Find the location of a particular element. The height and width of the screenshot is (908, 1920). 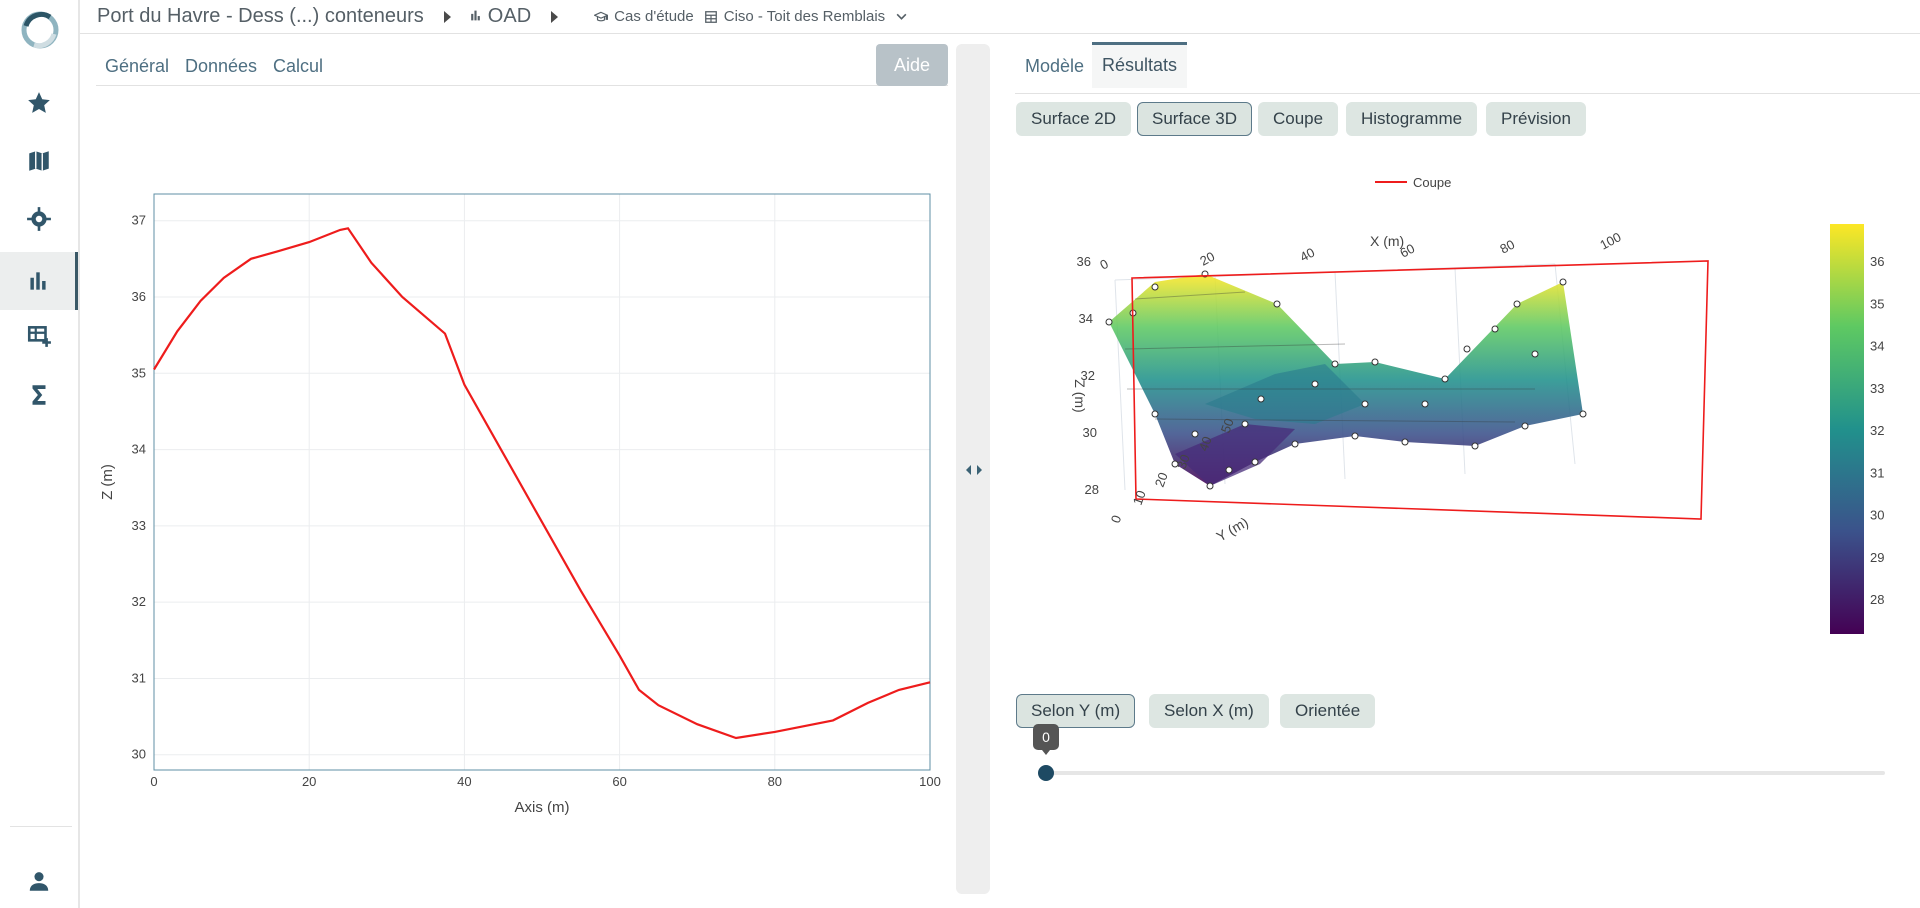

surface-valley is located at coordinates (1285, 394).